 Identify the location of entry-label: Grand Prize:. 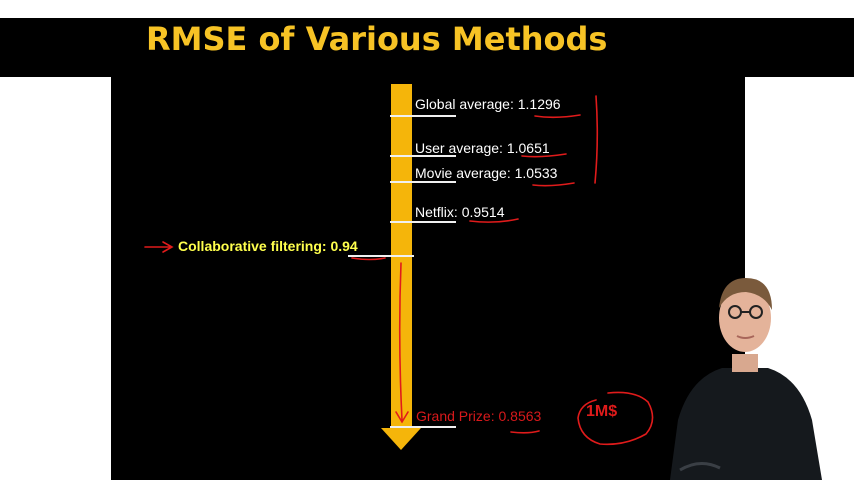
(455, 416).